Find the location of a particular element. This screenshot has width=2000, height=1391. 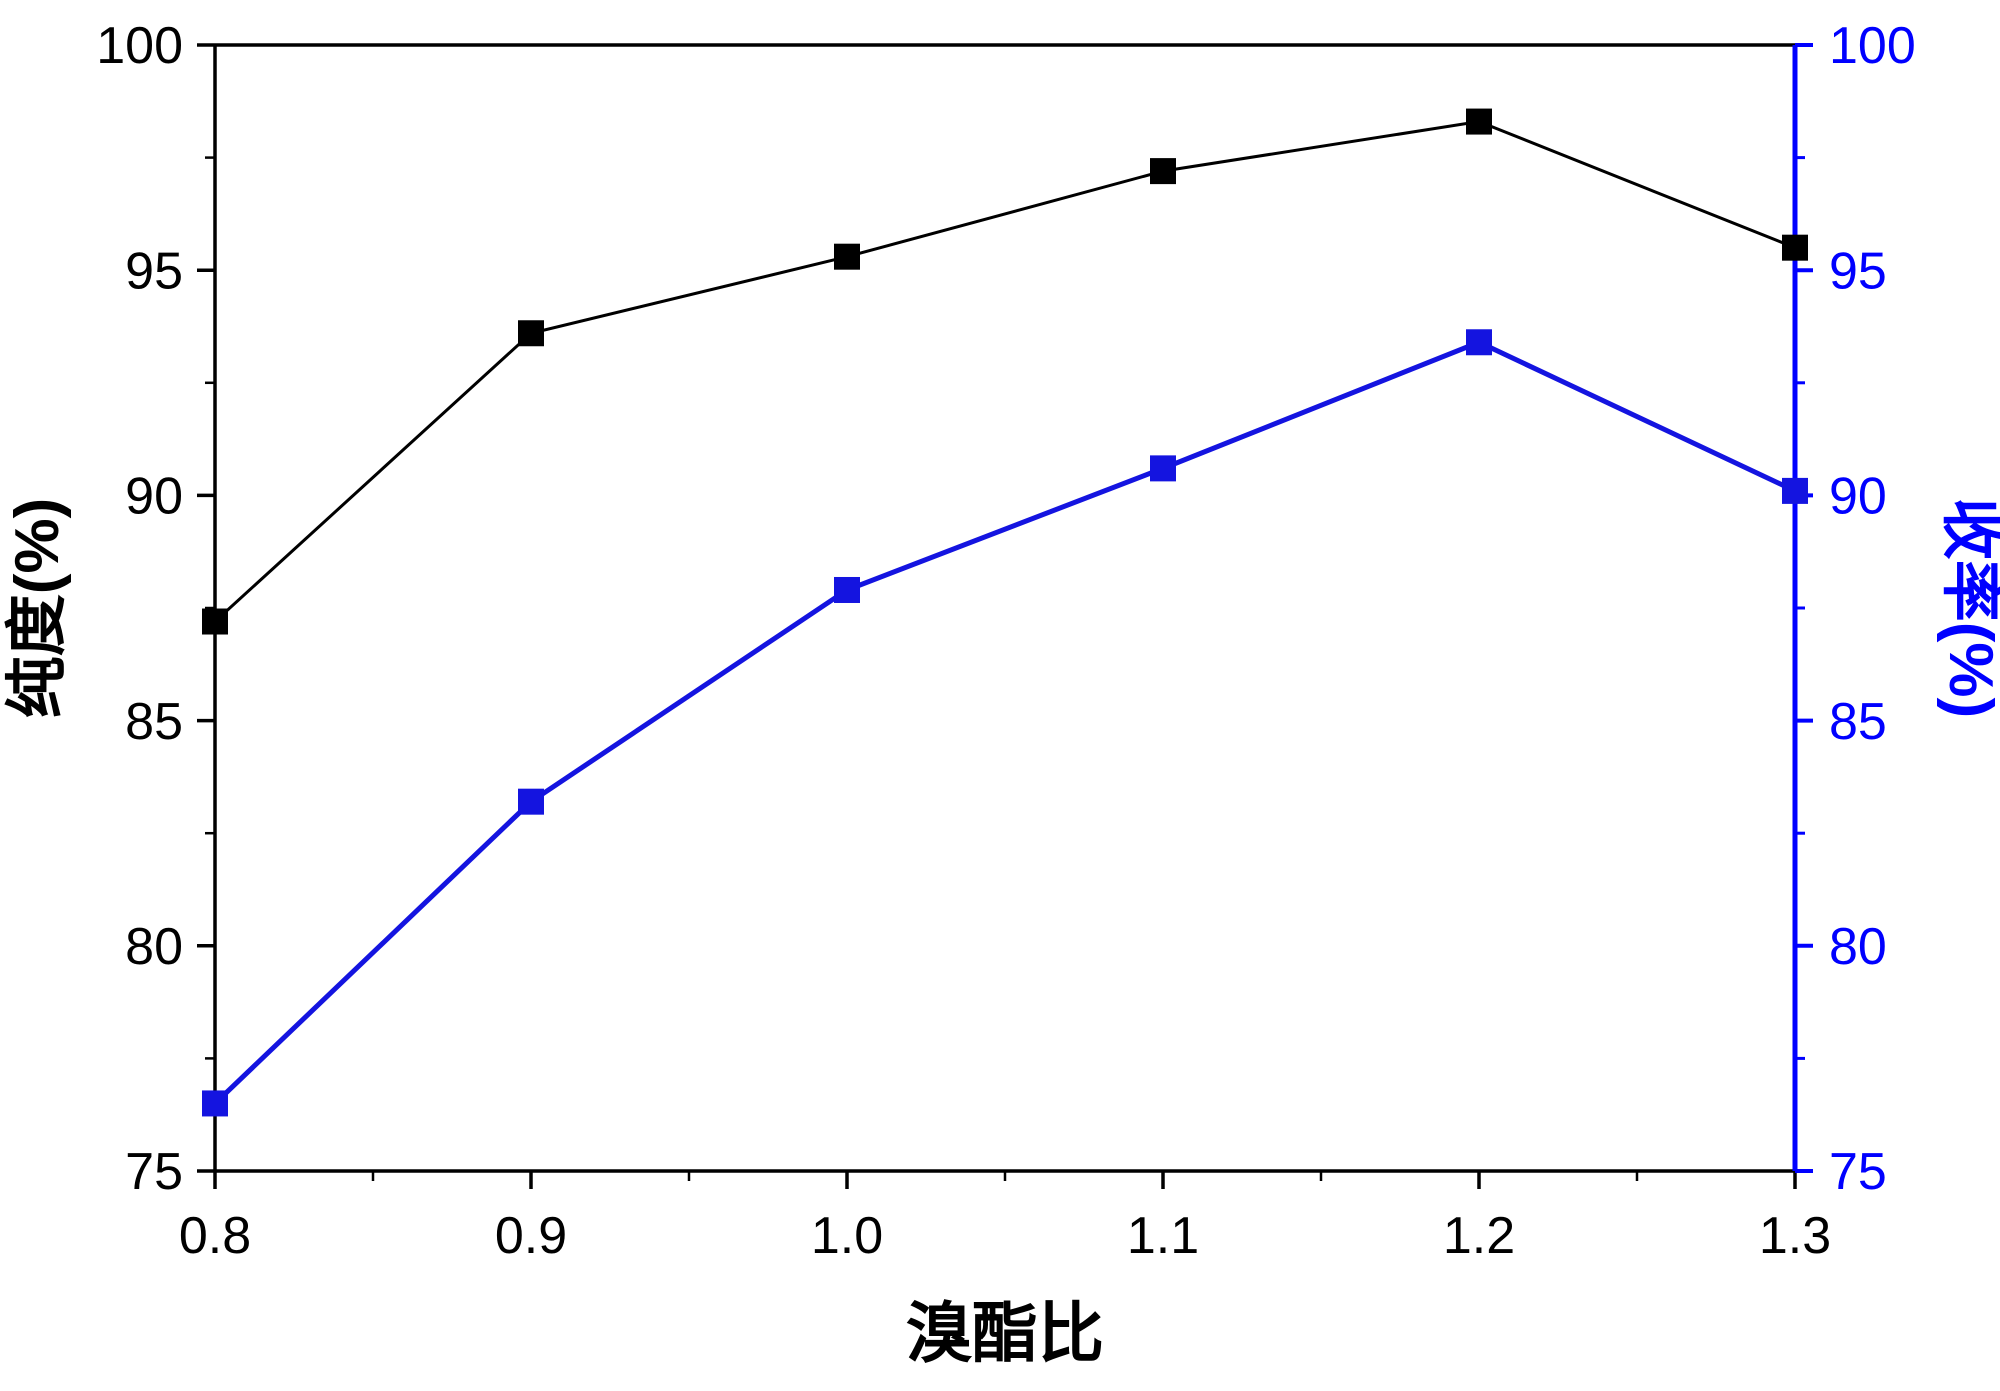

right-tick-label: 100 is located at coordinates (1872, 46).